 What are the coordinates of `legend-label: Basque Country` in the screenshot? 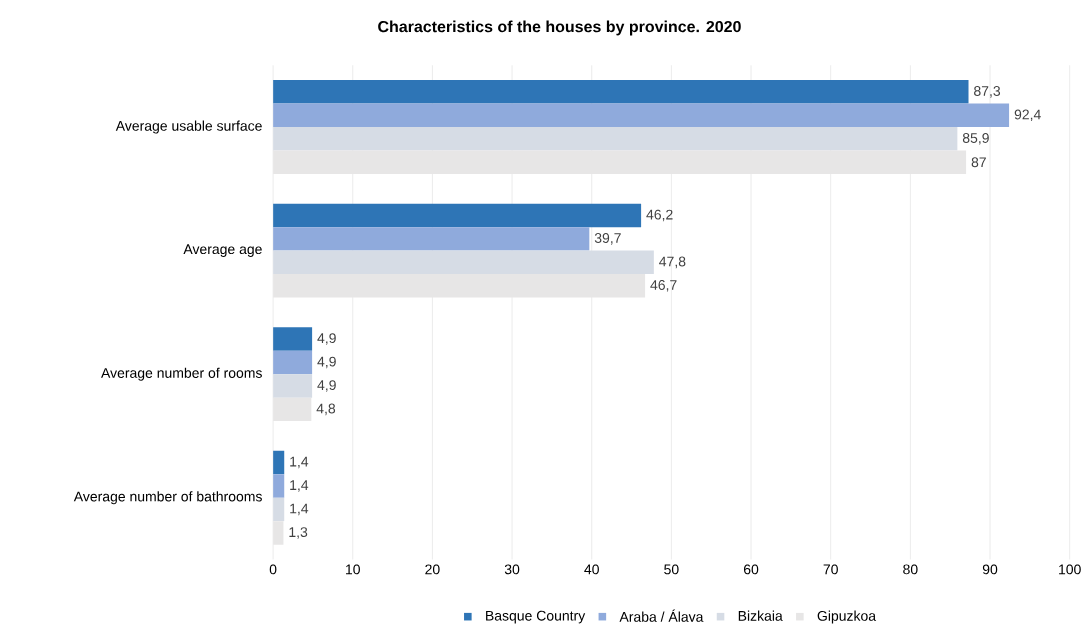 It's located at (536, 617).